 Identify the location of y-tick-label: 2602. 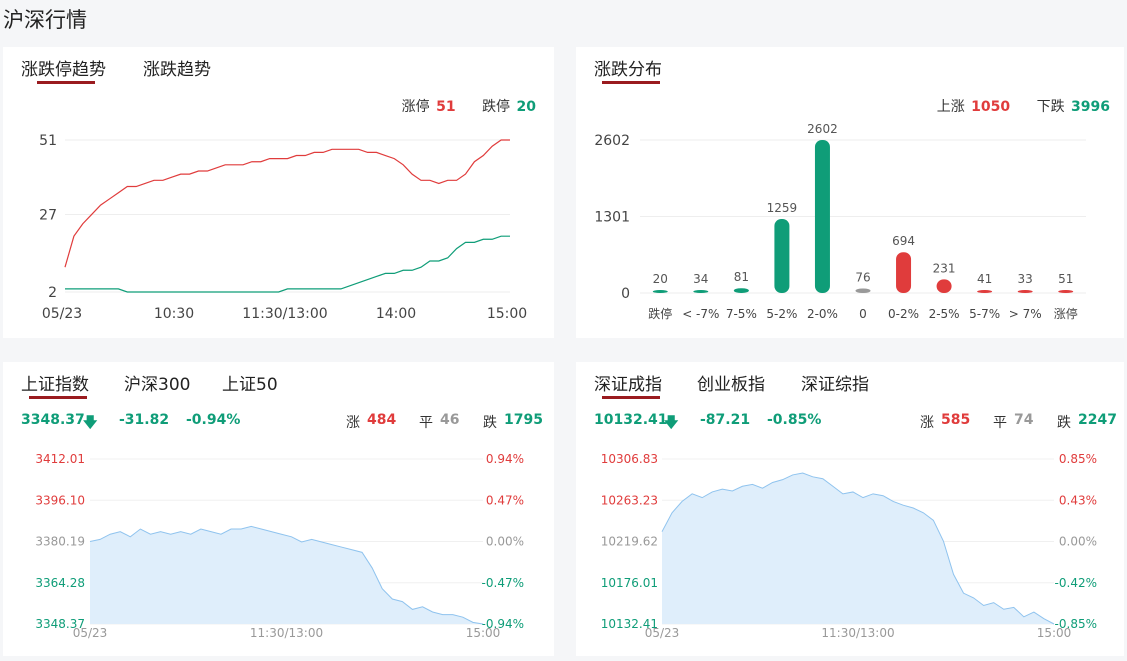
(612, 141).